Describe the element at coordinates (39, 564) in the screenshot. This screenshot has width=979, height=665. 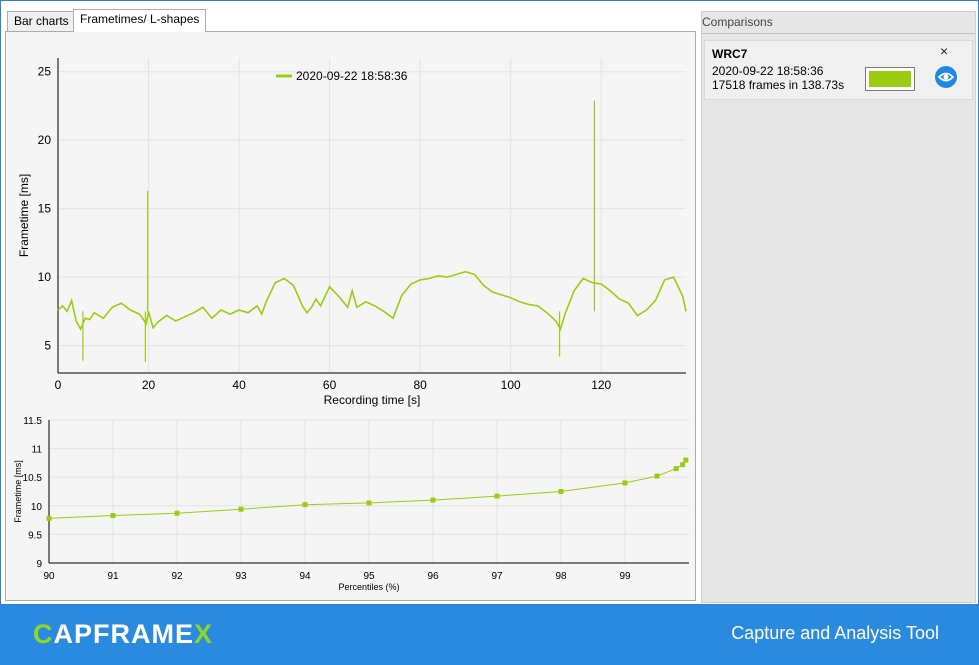
I see `y-tick-label: 9` at that location.